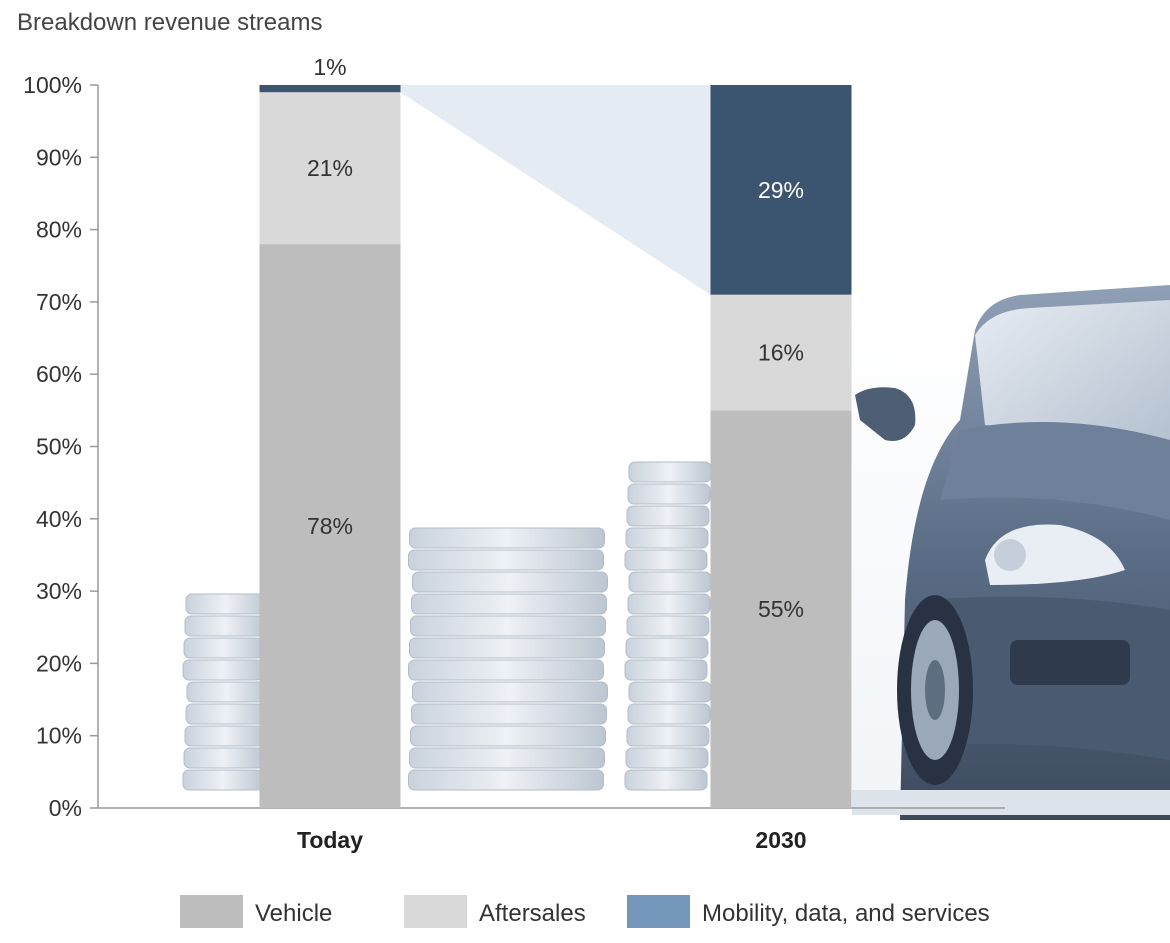 This screenshot has height=943, width=1170. What do you see at coordinates (555, 190) in the screenshot?
I see `mobility-connector` at bounding box center [555, 190].